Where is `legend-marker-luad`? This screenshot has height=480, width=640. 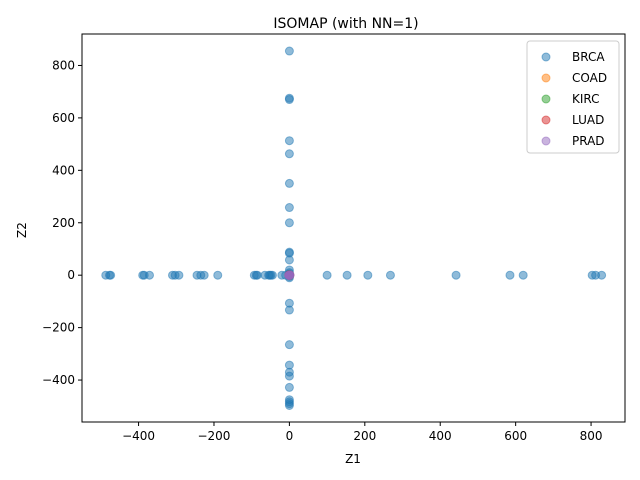 legend-marker-luad is located at coordinates (546, 120).